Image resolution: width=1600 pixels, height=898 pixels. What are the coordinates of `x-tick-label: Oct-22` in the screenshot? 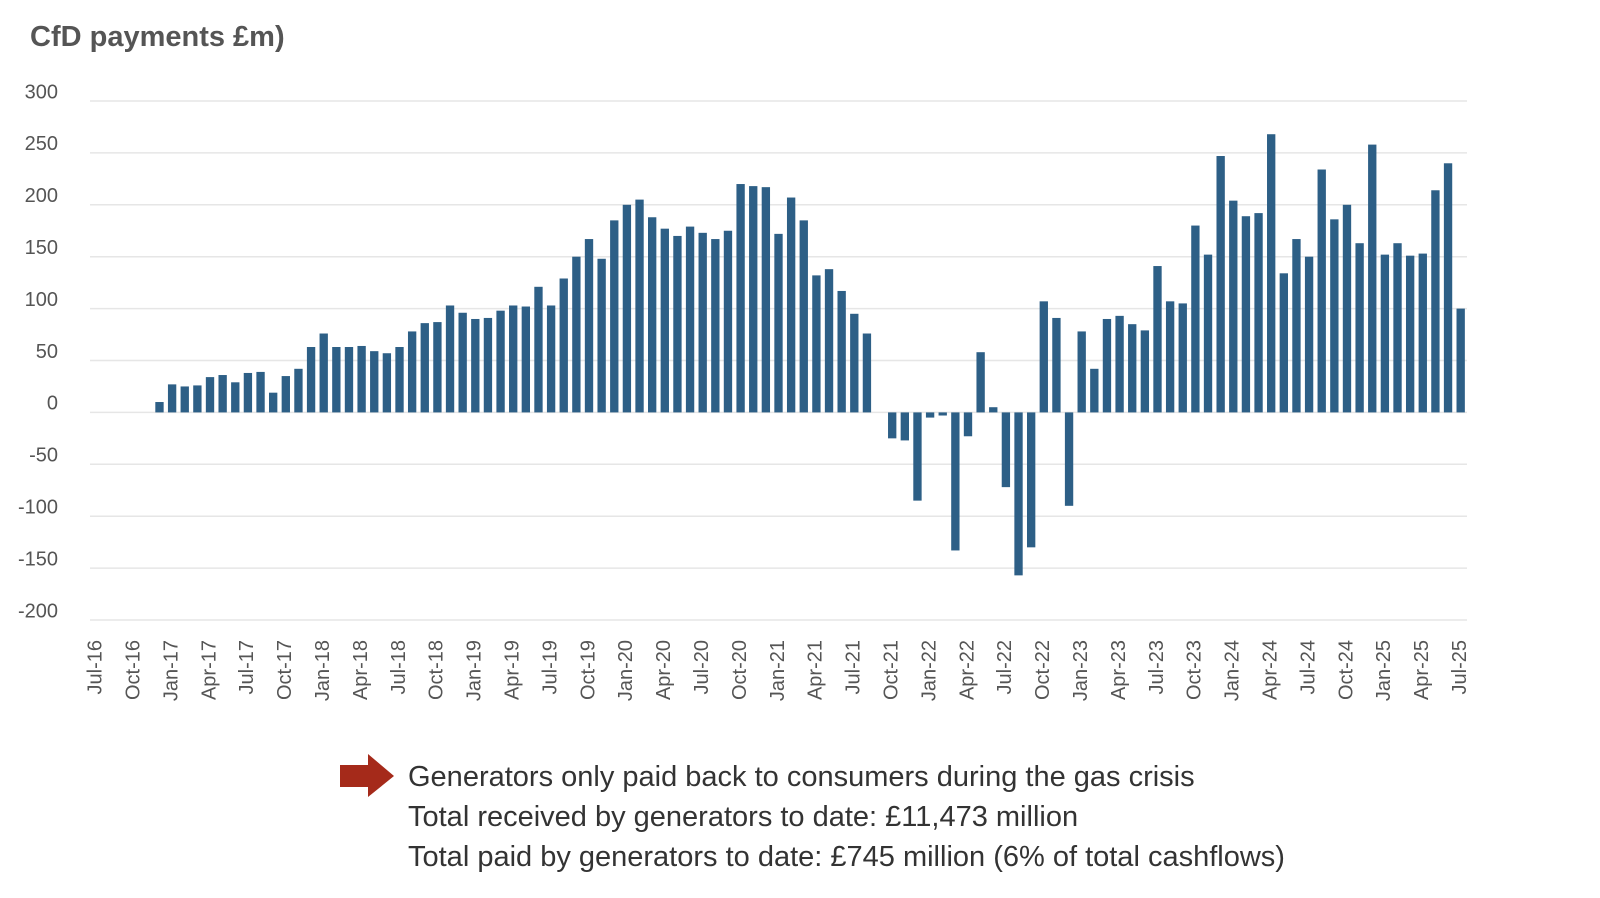 It's located at (1043, 670).